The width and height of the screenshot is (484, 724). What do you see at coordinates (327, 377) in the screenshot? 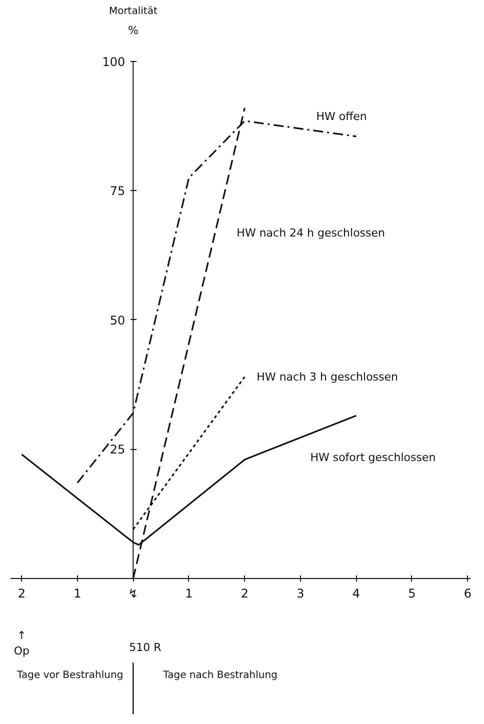
I see `series-label: HW nach 3 h geschlossen` at bounding box center [327, 377].